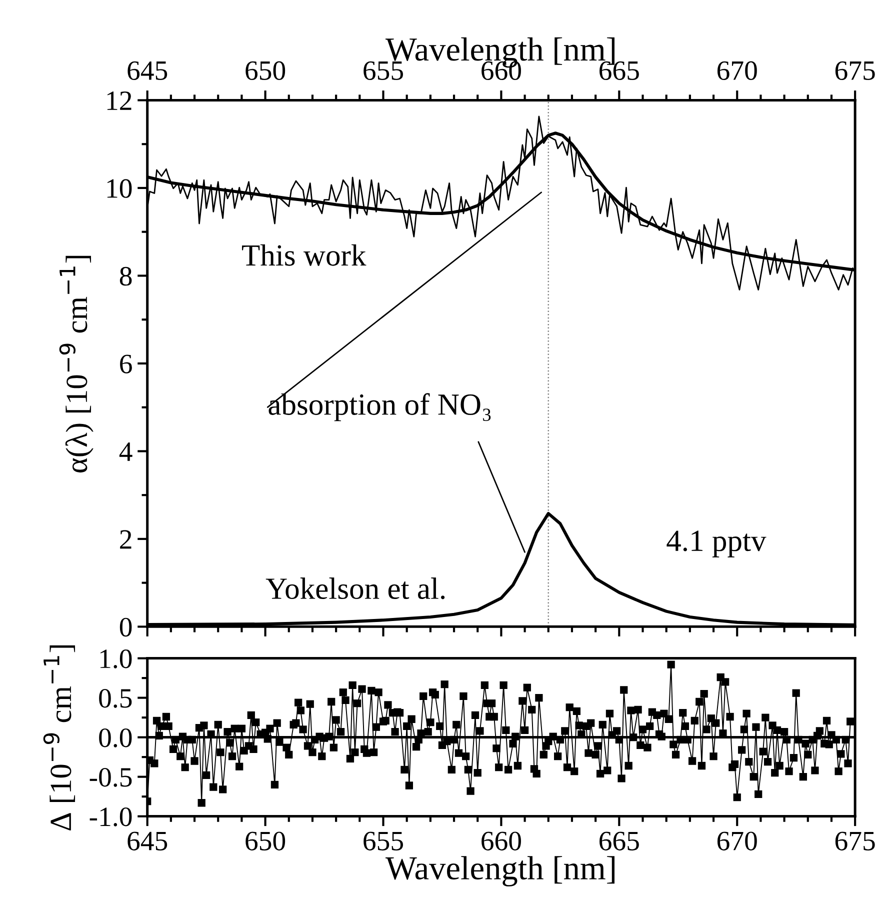 This screenshot has height=903, width=877. I want to click on annotation: Yokelson et al., so click(355, 589).